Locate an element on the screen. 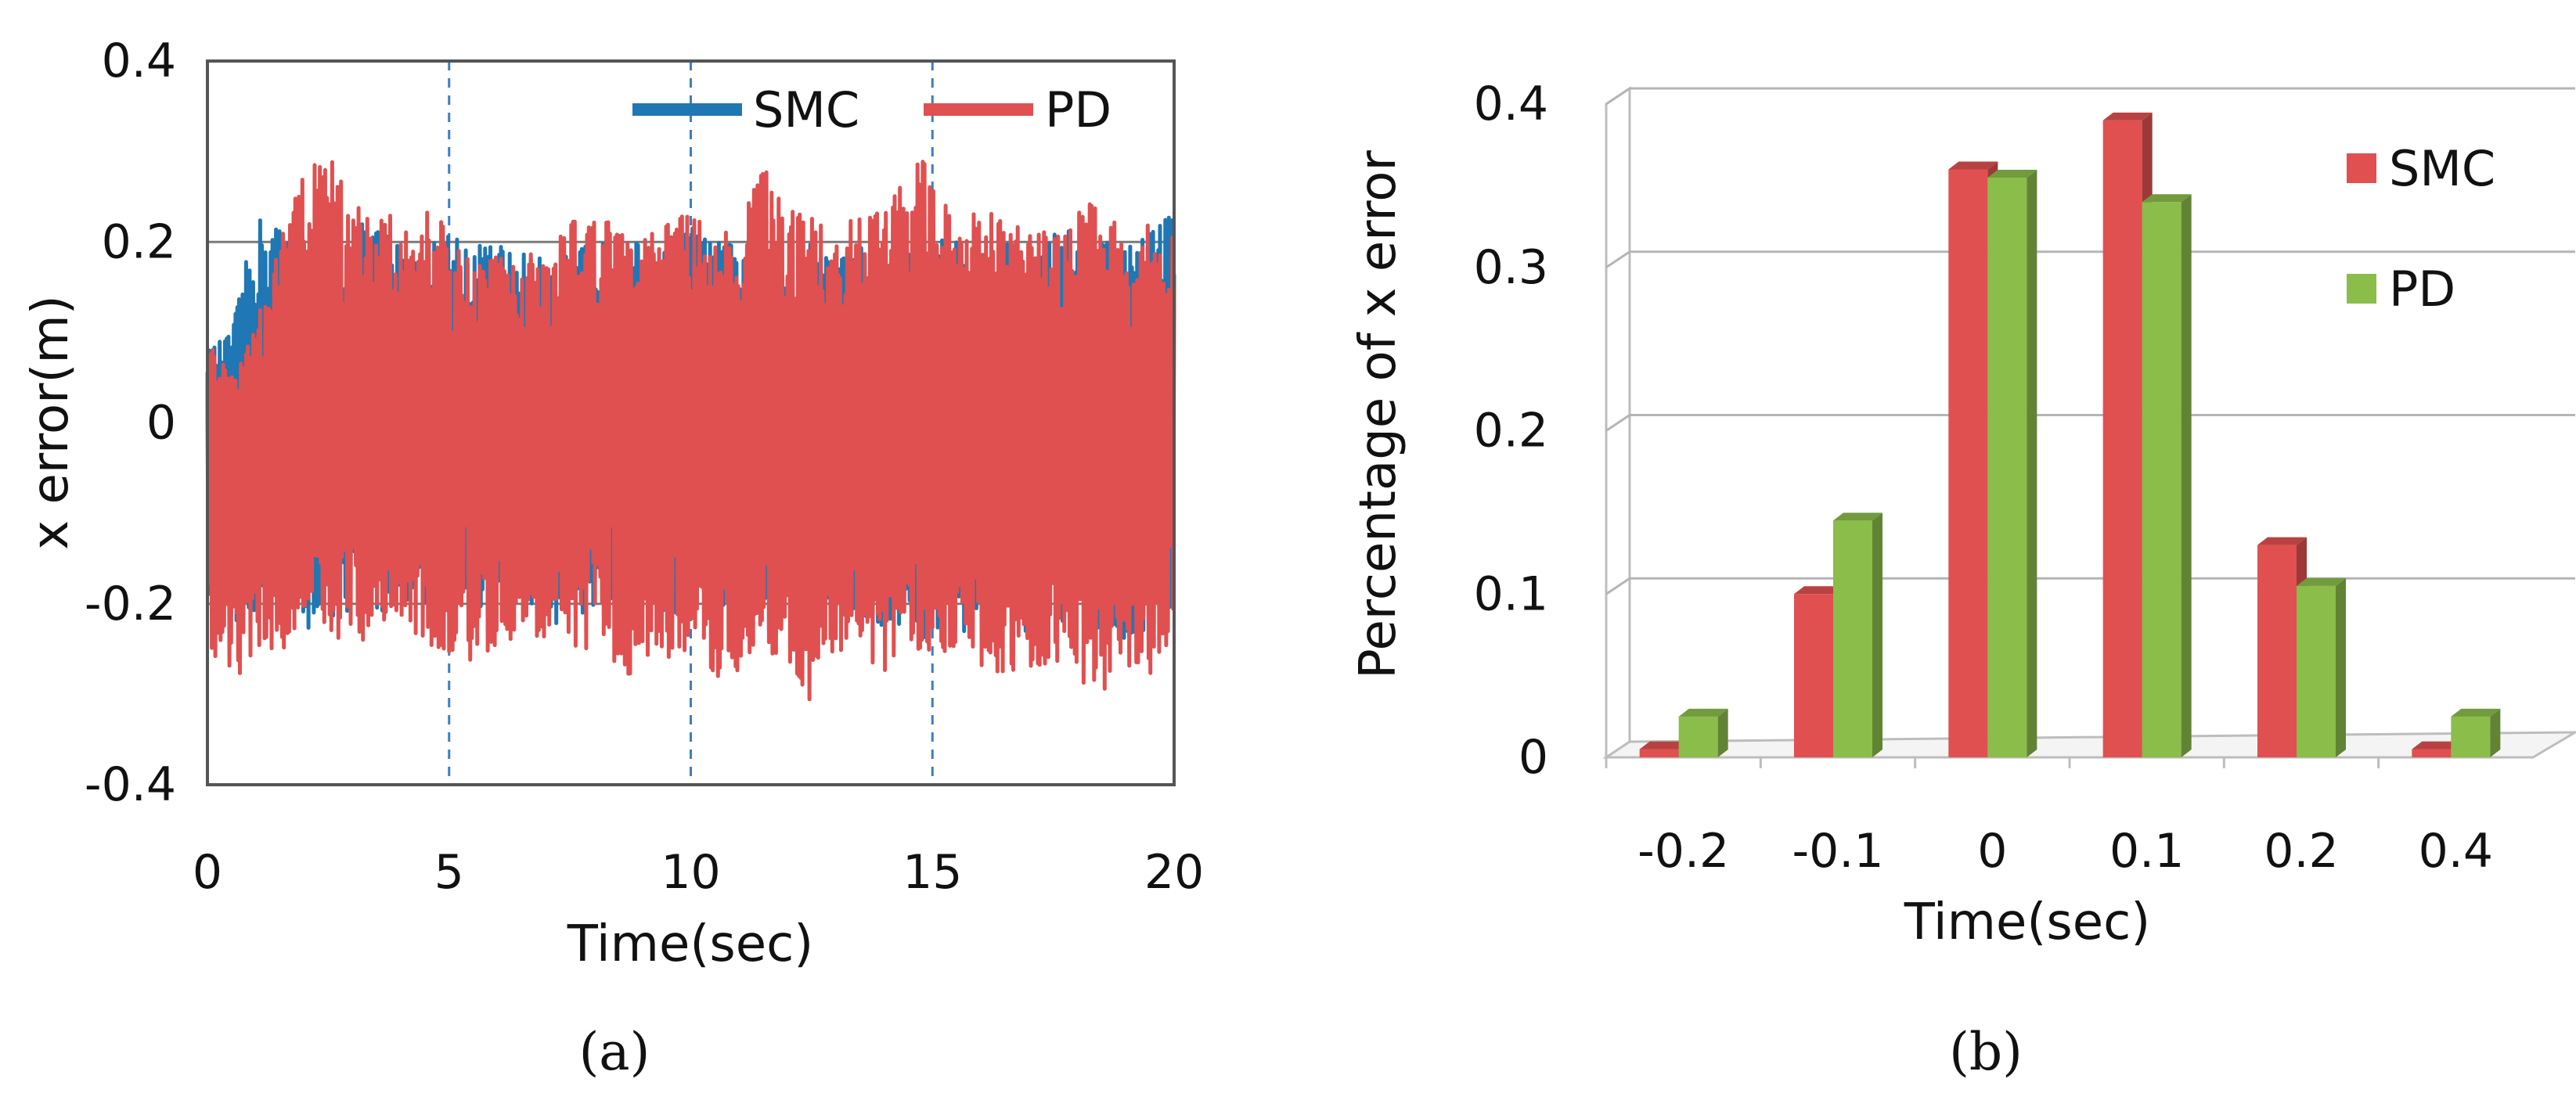  panel-a-x-axis-label: Time(sec) is located at coordinates (690, 944).